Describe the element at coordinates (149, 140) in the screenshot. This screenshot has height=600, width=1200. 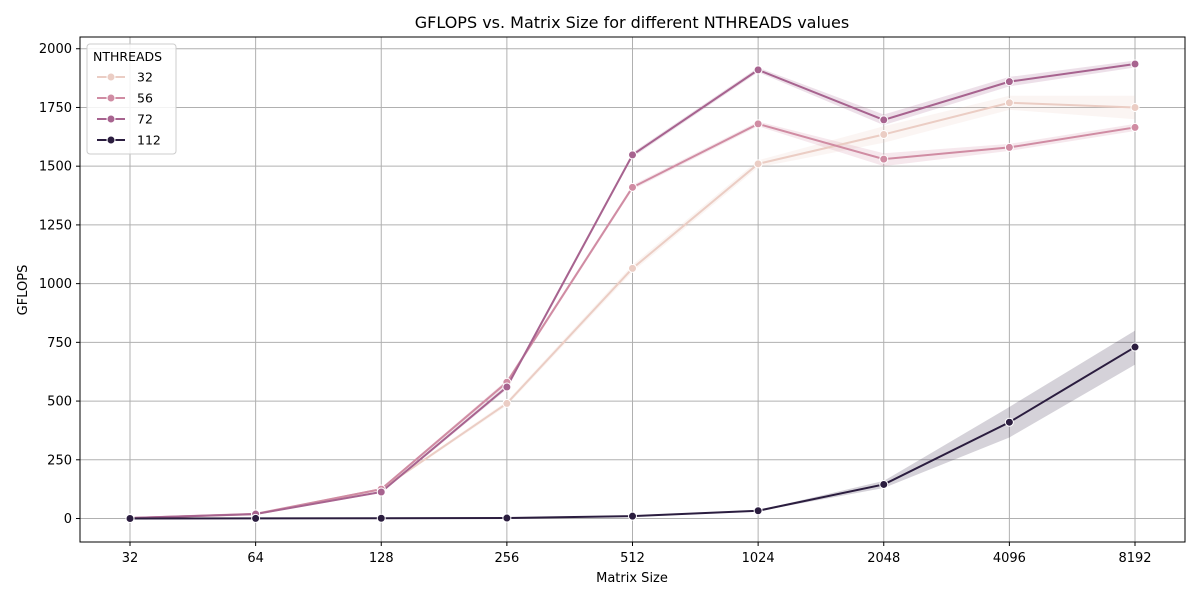
I see `legend-label-112: 112` at that location.